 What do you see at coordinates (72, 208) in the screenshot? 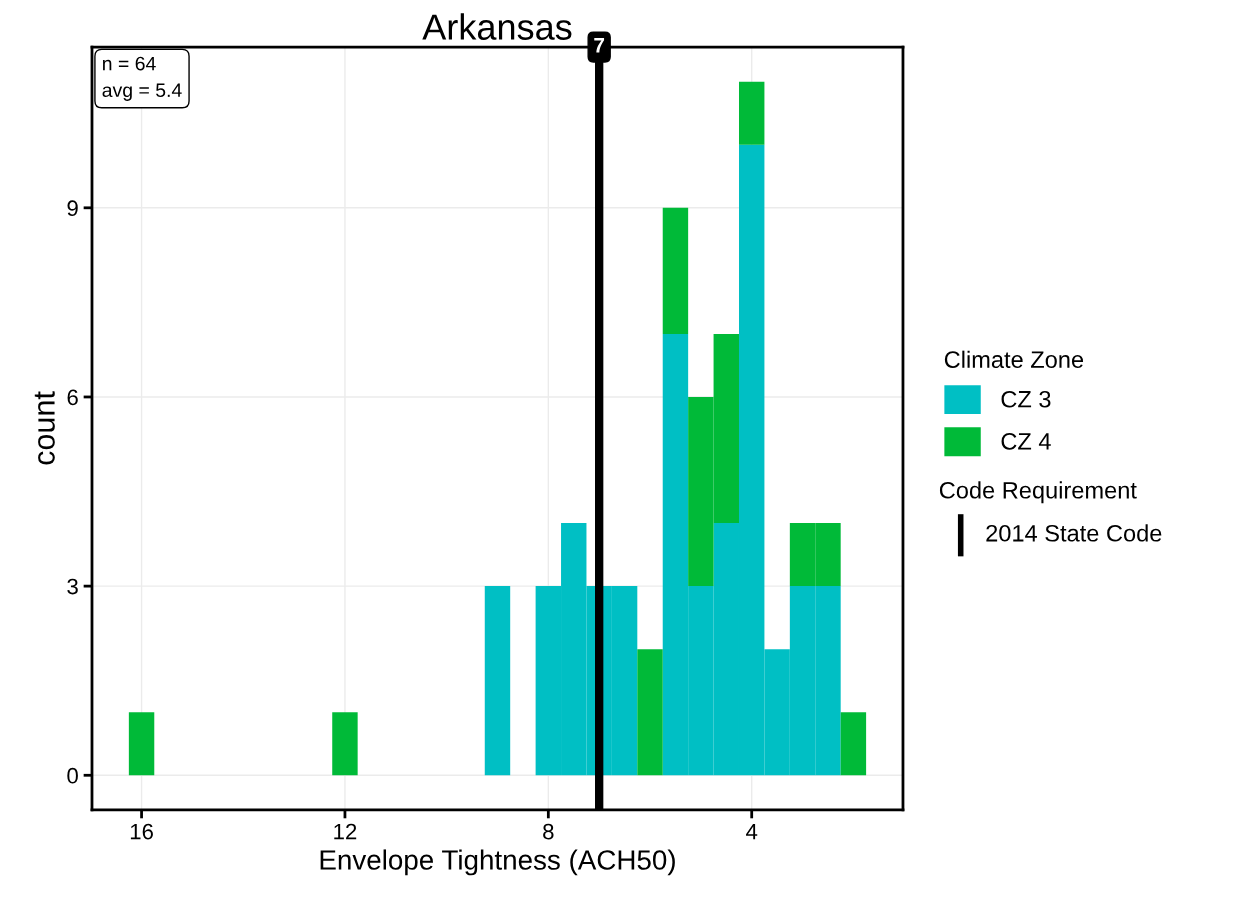
I see `y-tick-label: 9` at bounding box center [72, 208].